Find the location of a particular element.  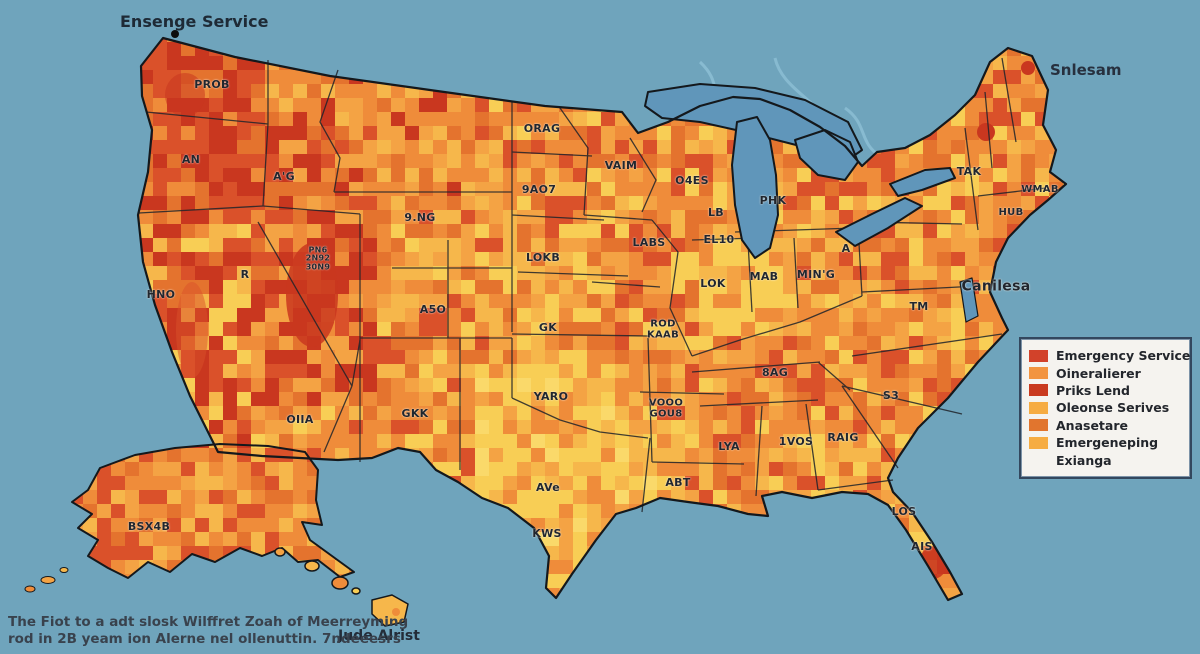

legend-item: Oleonse Serives is located at coordinates (1109, 407).